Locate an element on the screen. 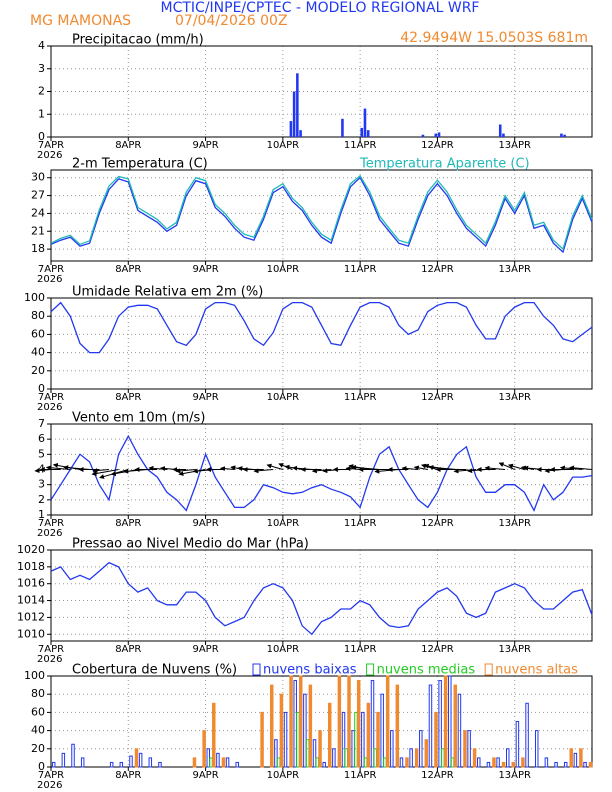 This screenshot has width=612, height=792. panel-title: Umidade Relativa em 2m (%) is located at coordinates (167, 292).